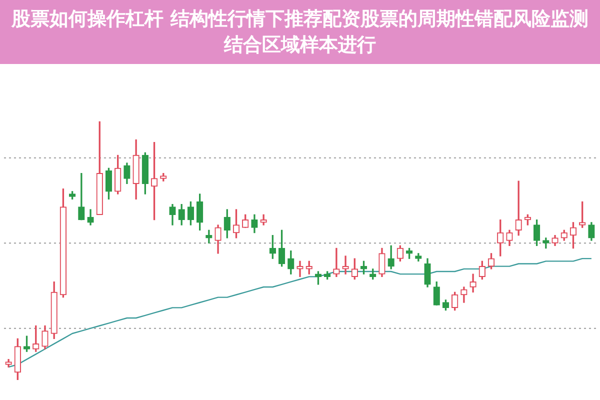 This screenshot has width=600, height=400. What do you see at coordinates (336, 262) in the screenshot?
I see `candlestick` at bounding box center [336, 262].